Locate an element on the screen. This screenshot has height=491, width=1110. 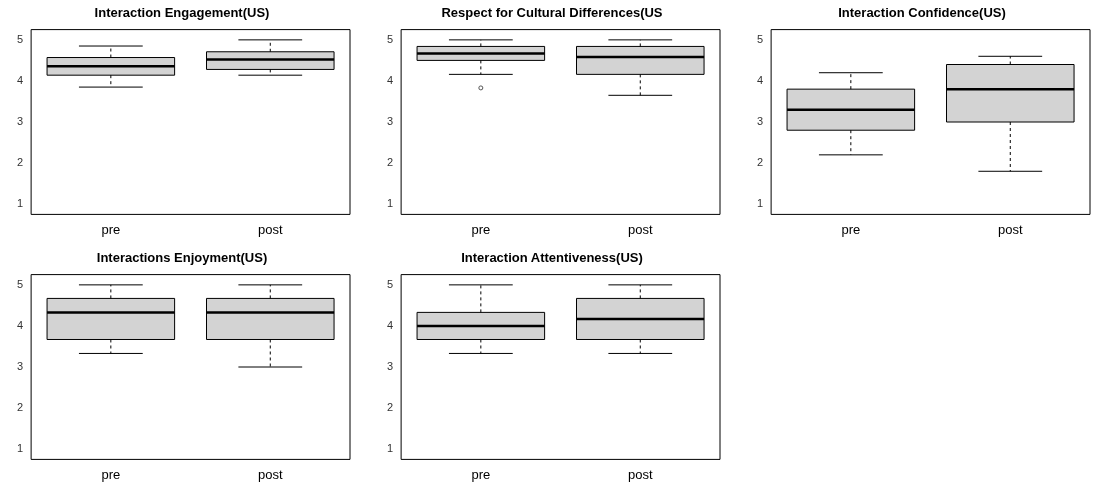
chart-title: Respect for Cultural Differences(US is located at coordinates (552, 13).